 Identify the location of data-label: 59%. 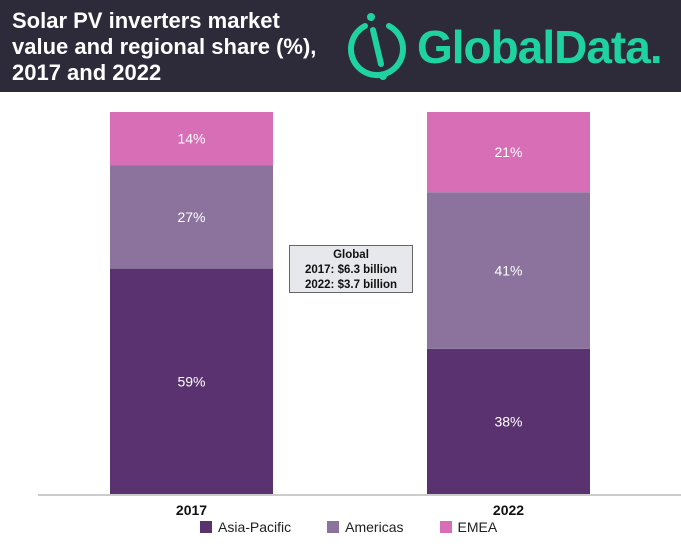
(191, 381).